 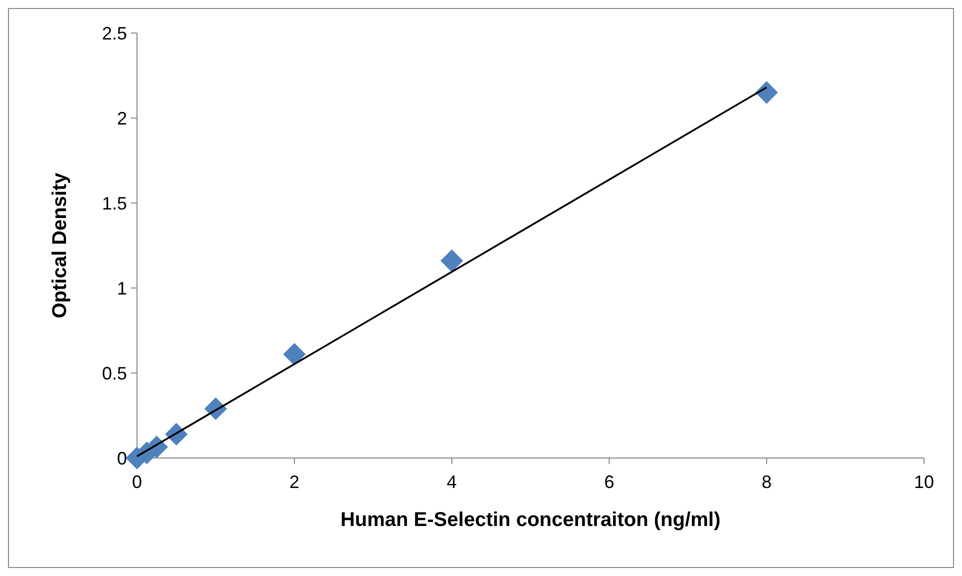 I want to click on y-axis-title: Optical Density, so click(x=60, y=245).